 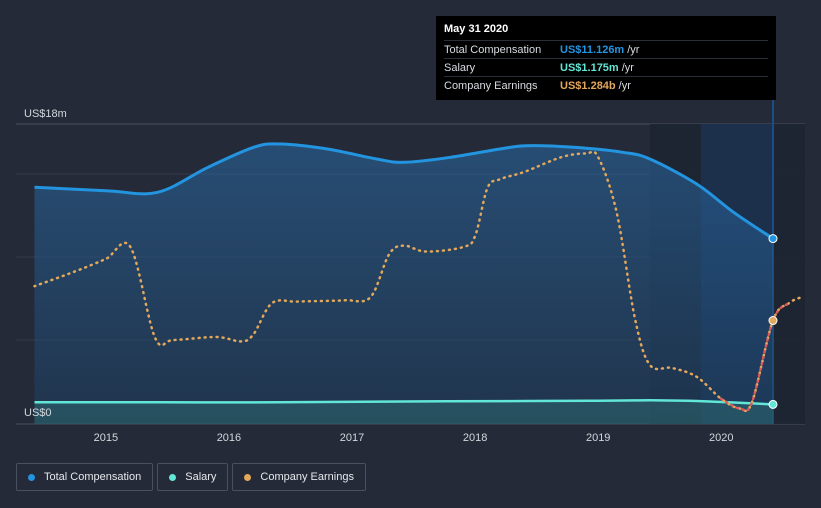 I want to click on tooltip-value: US$11.126m, so click(x=592, y=49).